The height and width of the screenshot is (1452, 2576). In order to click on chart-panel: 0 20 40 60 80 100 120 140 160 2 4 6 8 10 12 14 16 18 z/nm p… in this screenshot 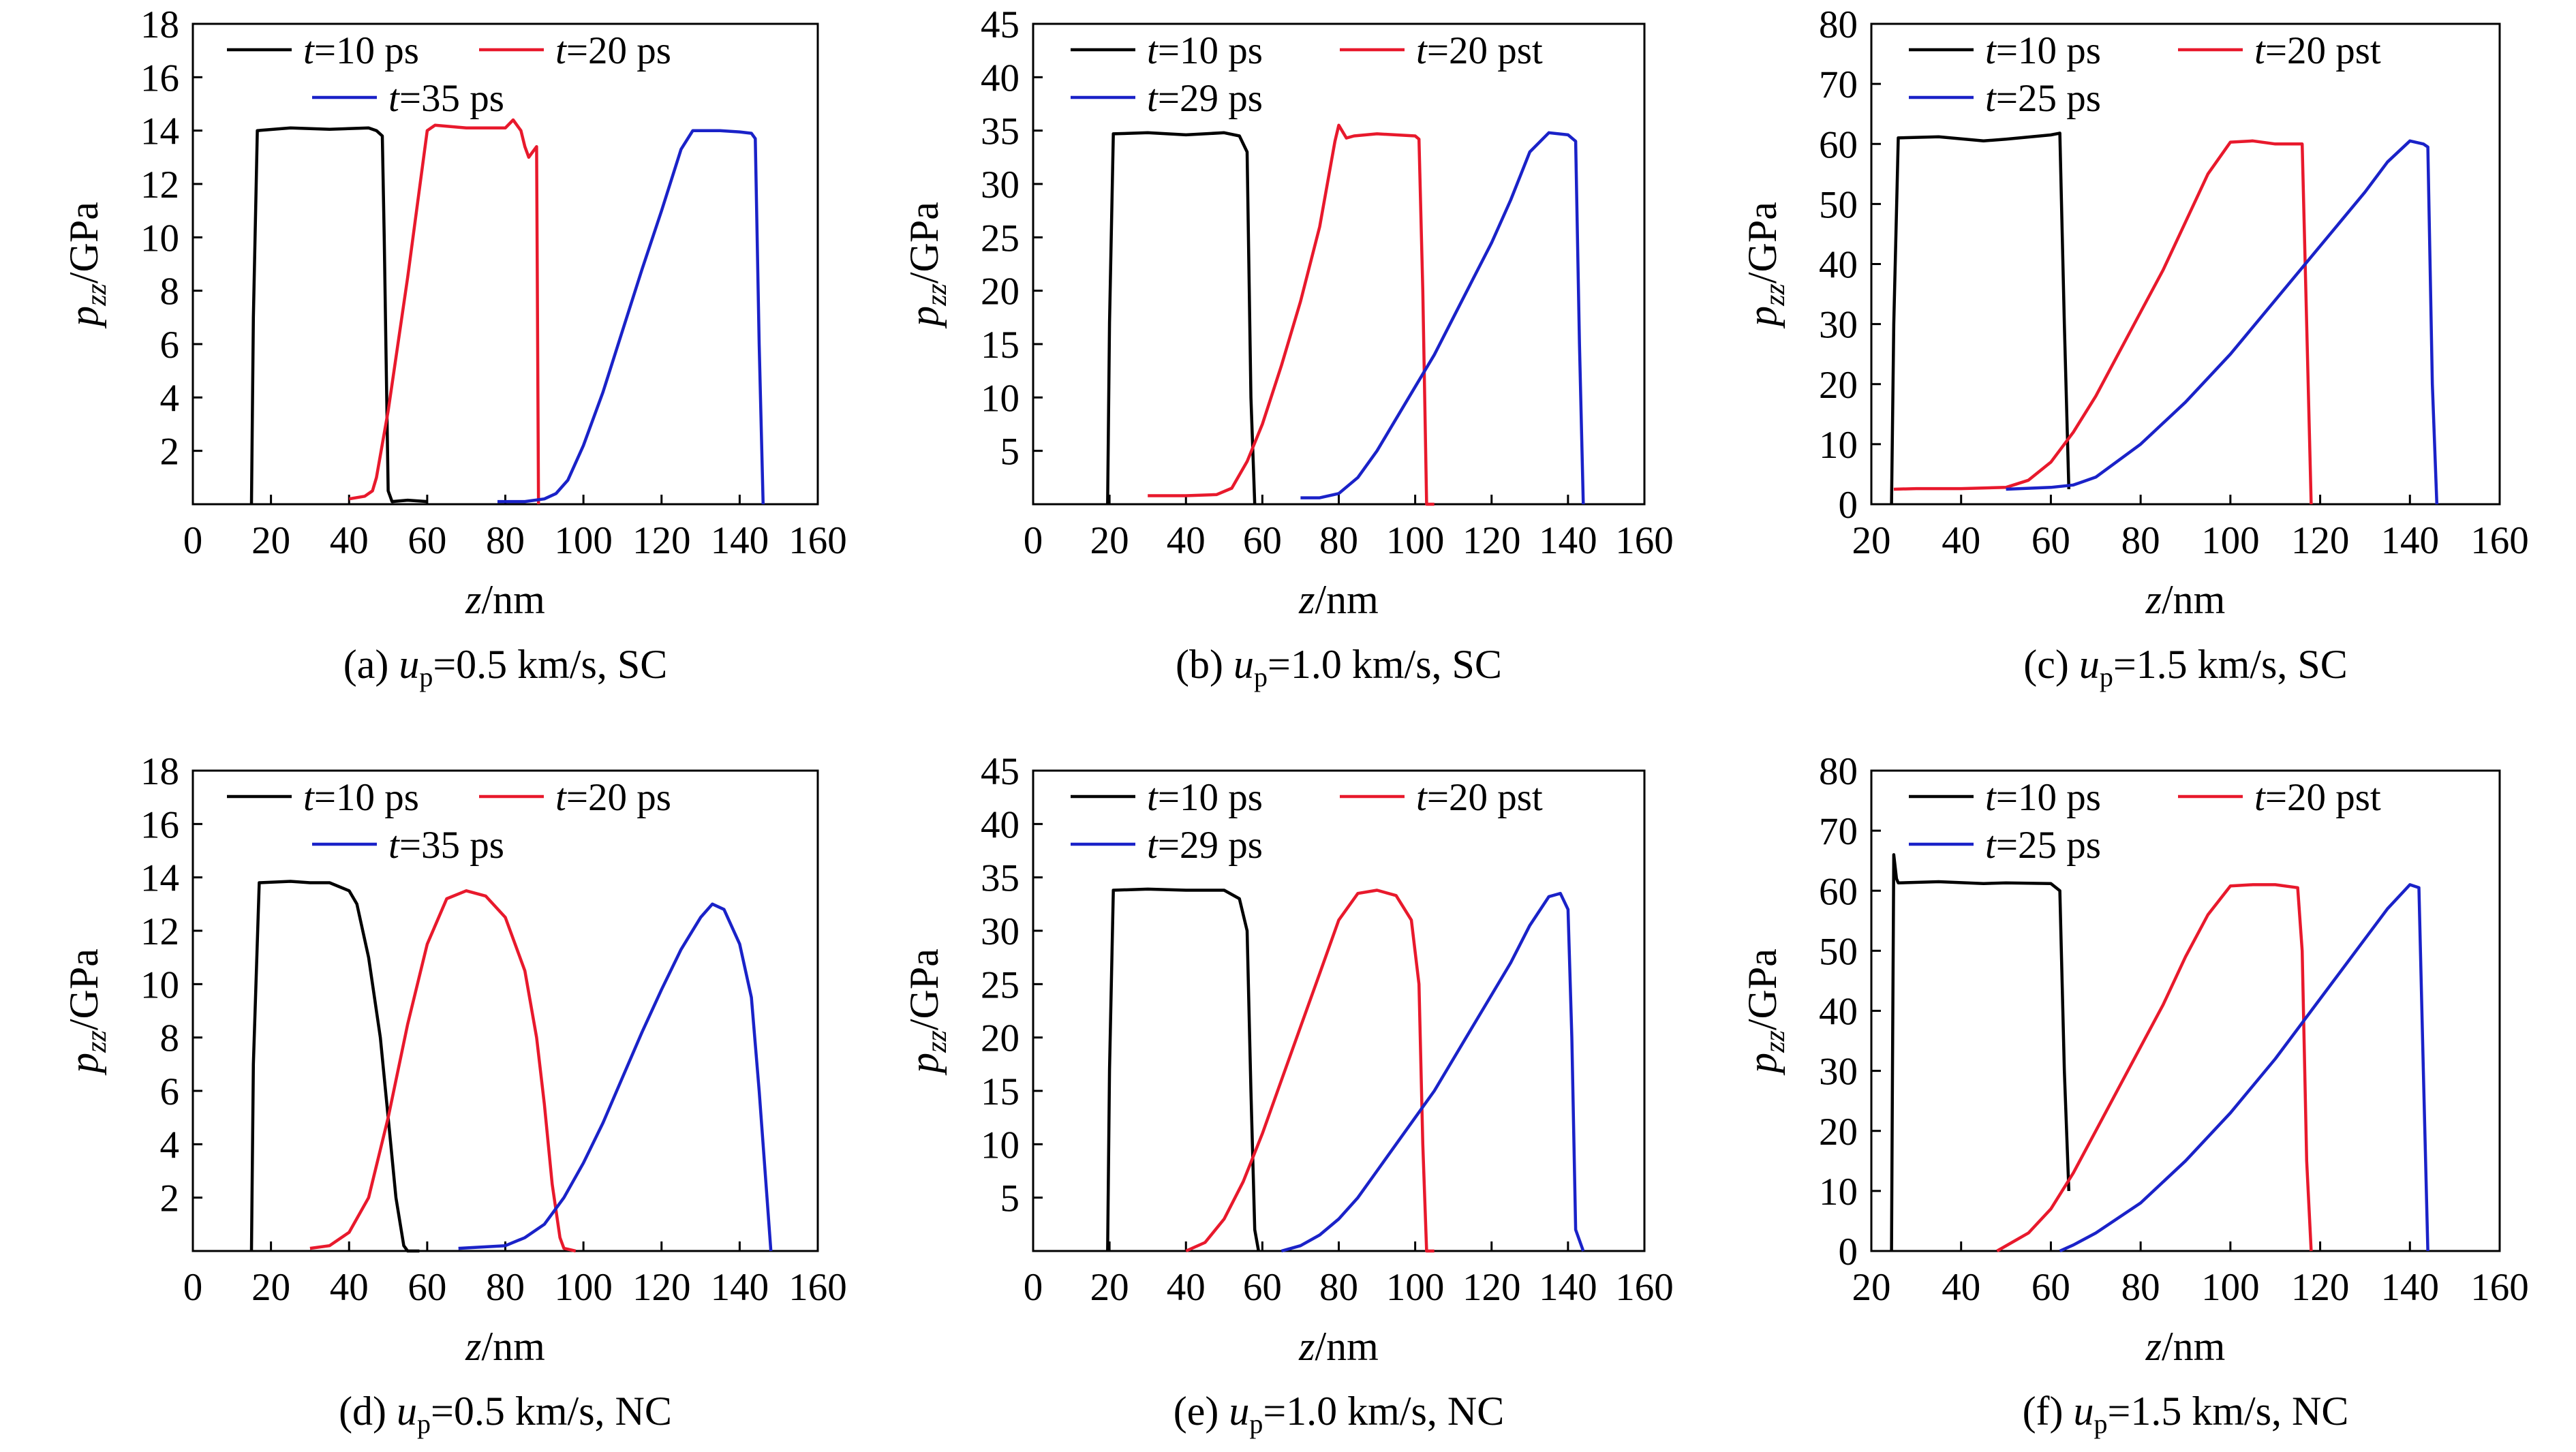, I will do `click(454, 1094)`.